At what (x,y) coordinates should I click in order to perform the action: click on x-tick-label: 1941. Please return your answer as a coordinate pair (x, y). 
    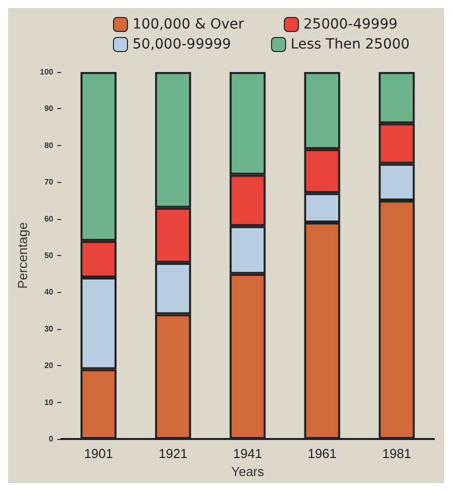
    Looking at the image, I should click on (247, 453).